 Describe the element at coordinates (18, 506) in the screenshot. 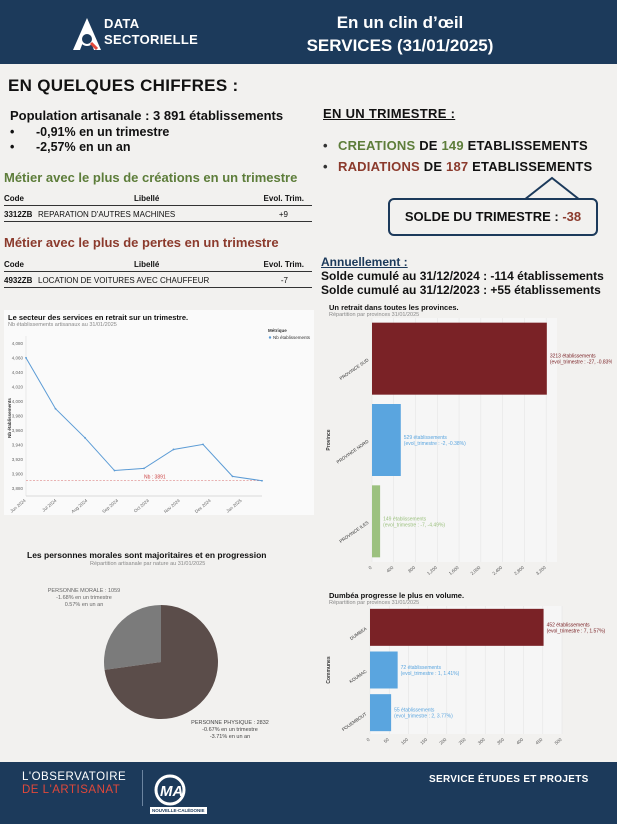

I see `x-tick-label: Jun 2024` at that location.